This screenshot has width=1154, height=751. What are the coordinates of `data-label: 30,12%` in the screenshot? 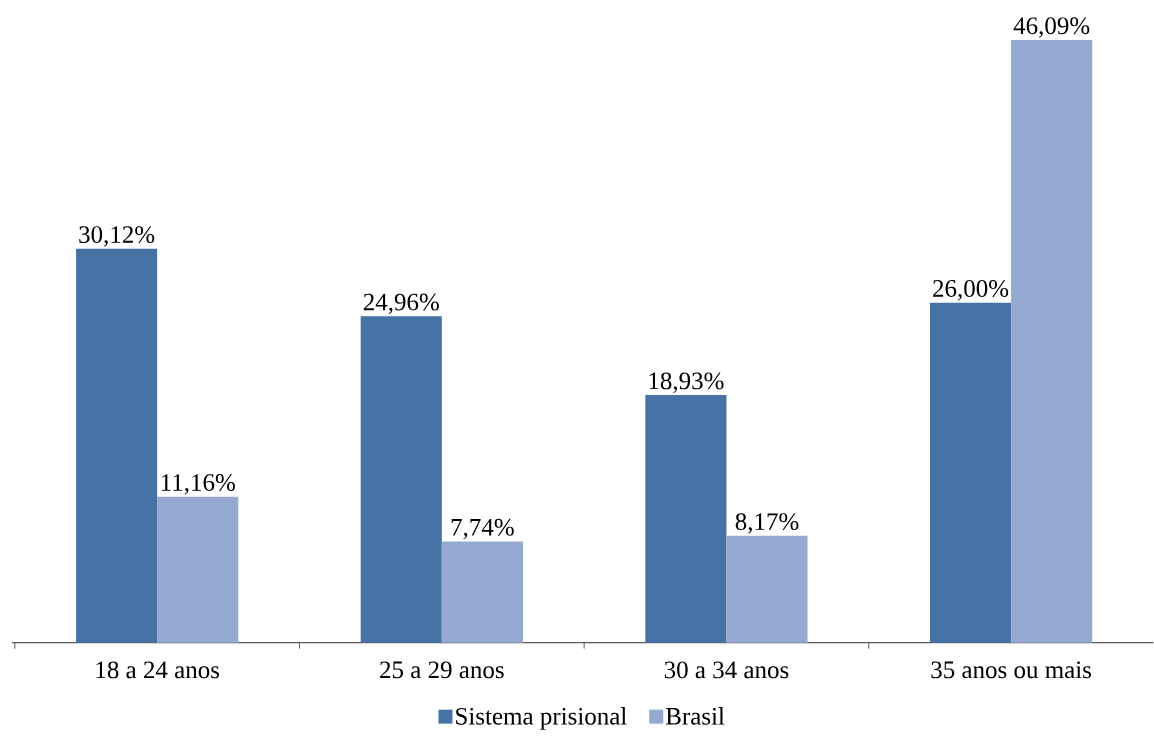 It's located at (117, 236).